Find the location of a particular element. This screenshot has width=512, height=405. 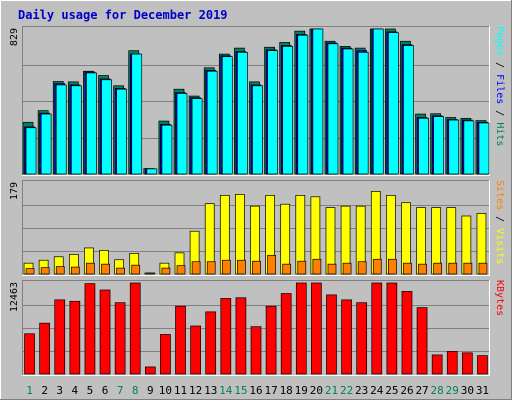

y-max-label: 829 is located at coordinates (14, 37).